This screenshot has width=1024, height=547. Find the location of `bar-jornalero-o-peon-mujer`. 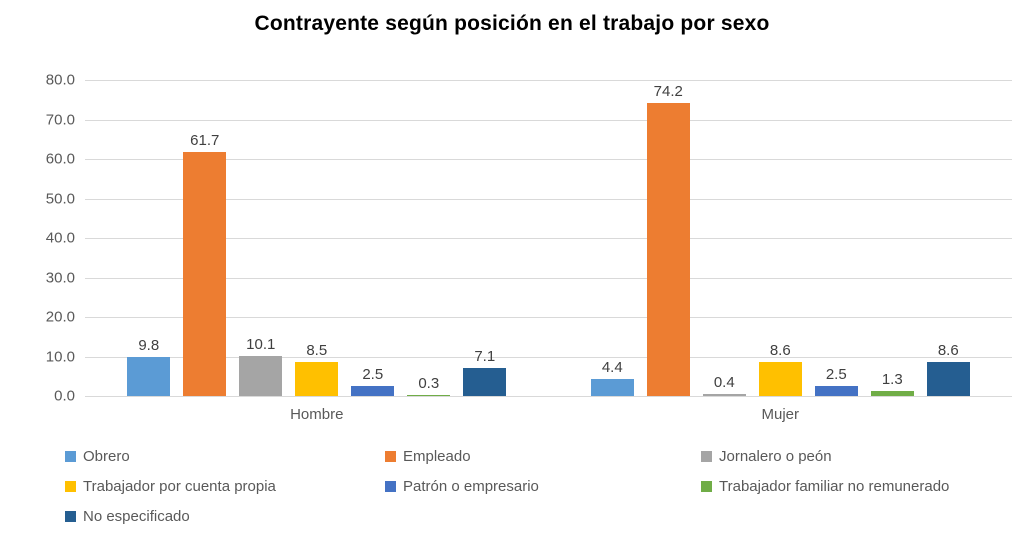

bar-jornalero-o-peon-mujer is located at coordinates (724, 395).